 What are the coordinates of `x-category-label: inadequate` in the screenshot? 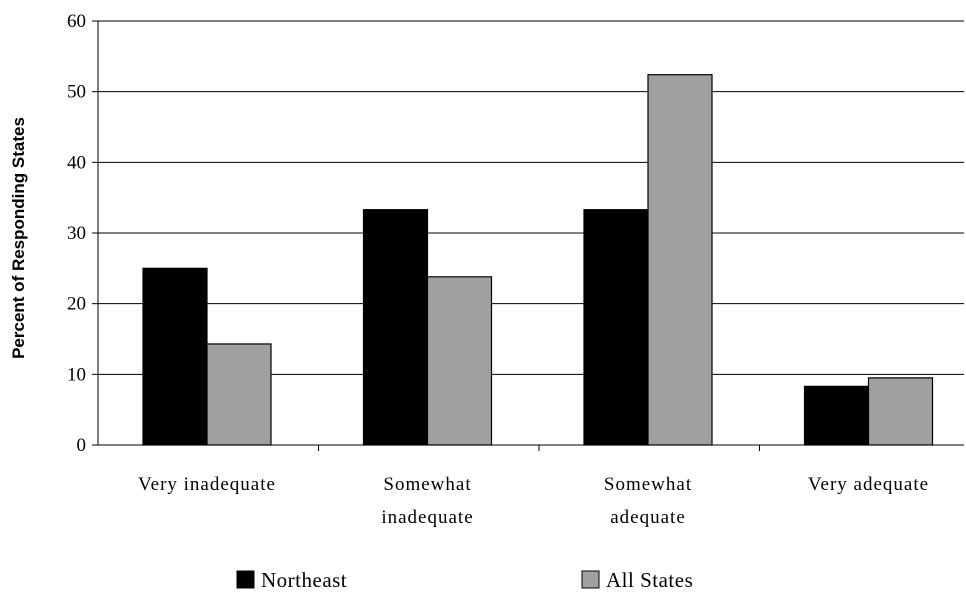 It's located at (427, 517).